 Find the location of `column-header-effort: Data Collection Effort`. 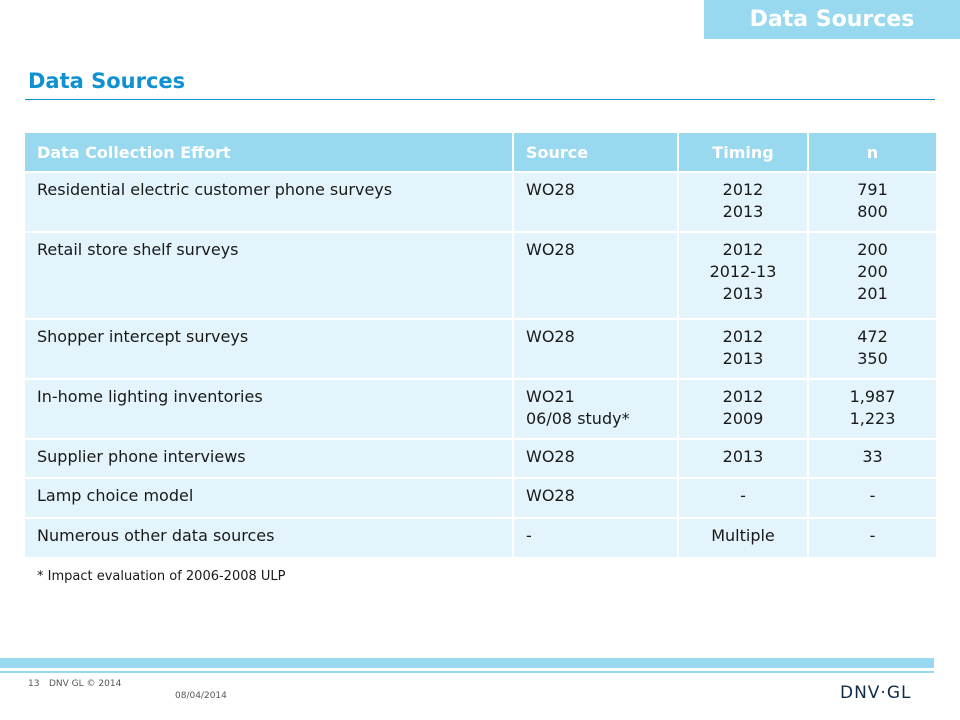

column-header-effort: Data Collection Effort is located at coordinates (269, 153).